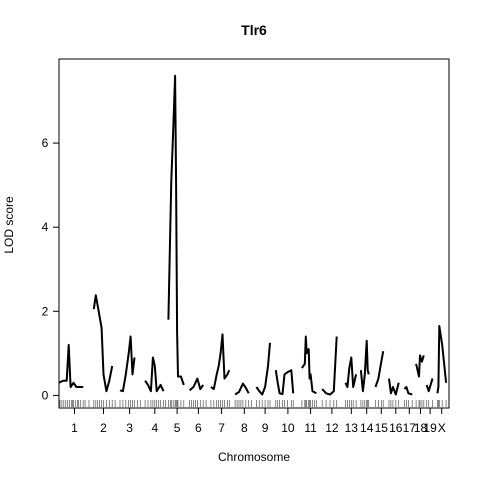  I want to click on chart-title: Tlr6, so click(254, 30).